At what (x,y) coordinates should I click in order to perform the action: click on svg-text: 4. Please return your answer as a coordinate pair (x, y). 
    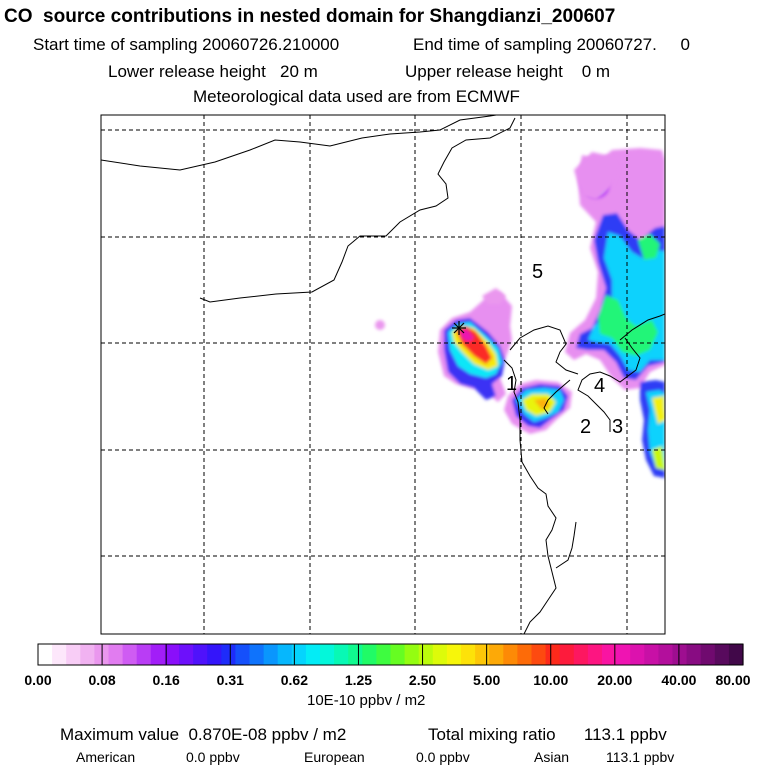
    Looking at the image, I should click on (599, 386).